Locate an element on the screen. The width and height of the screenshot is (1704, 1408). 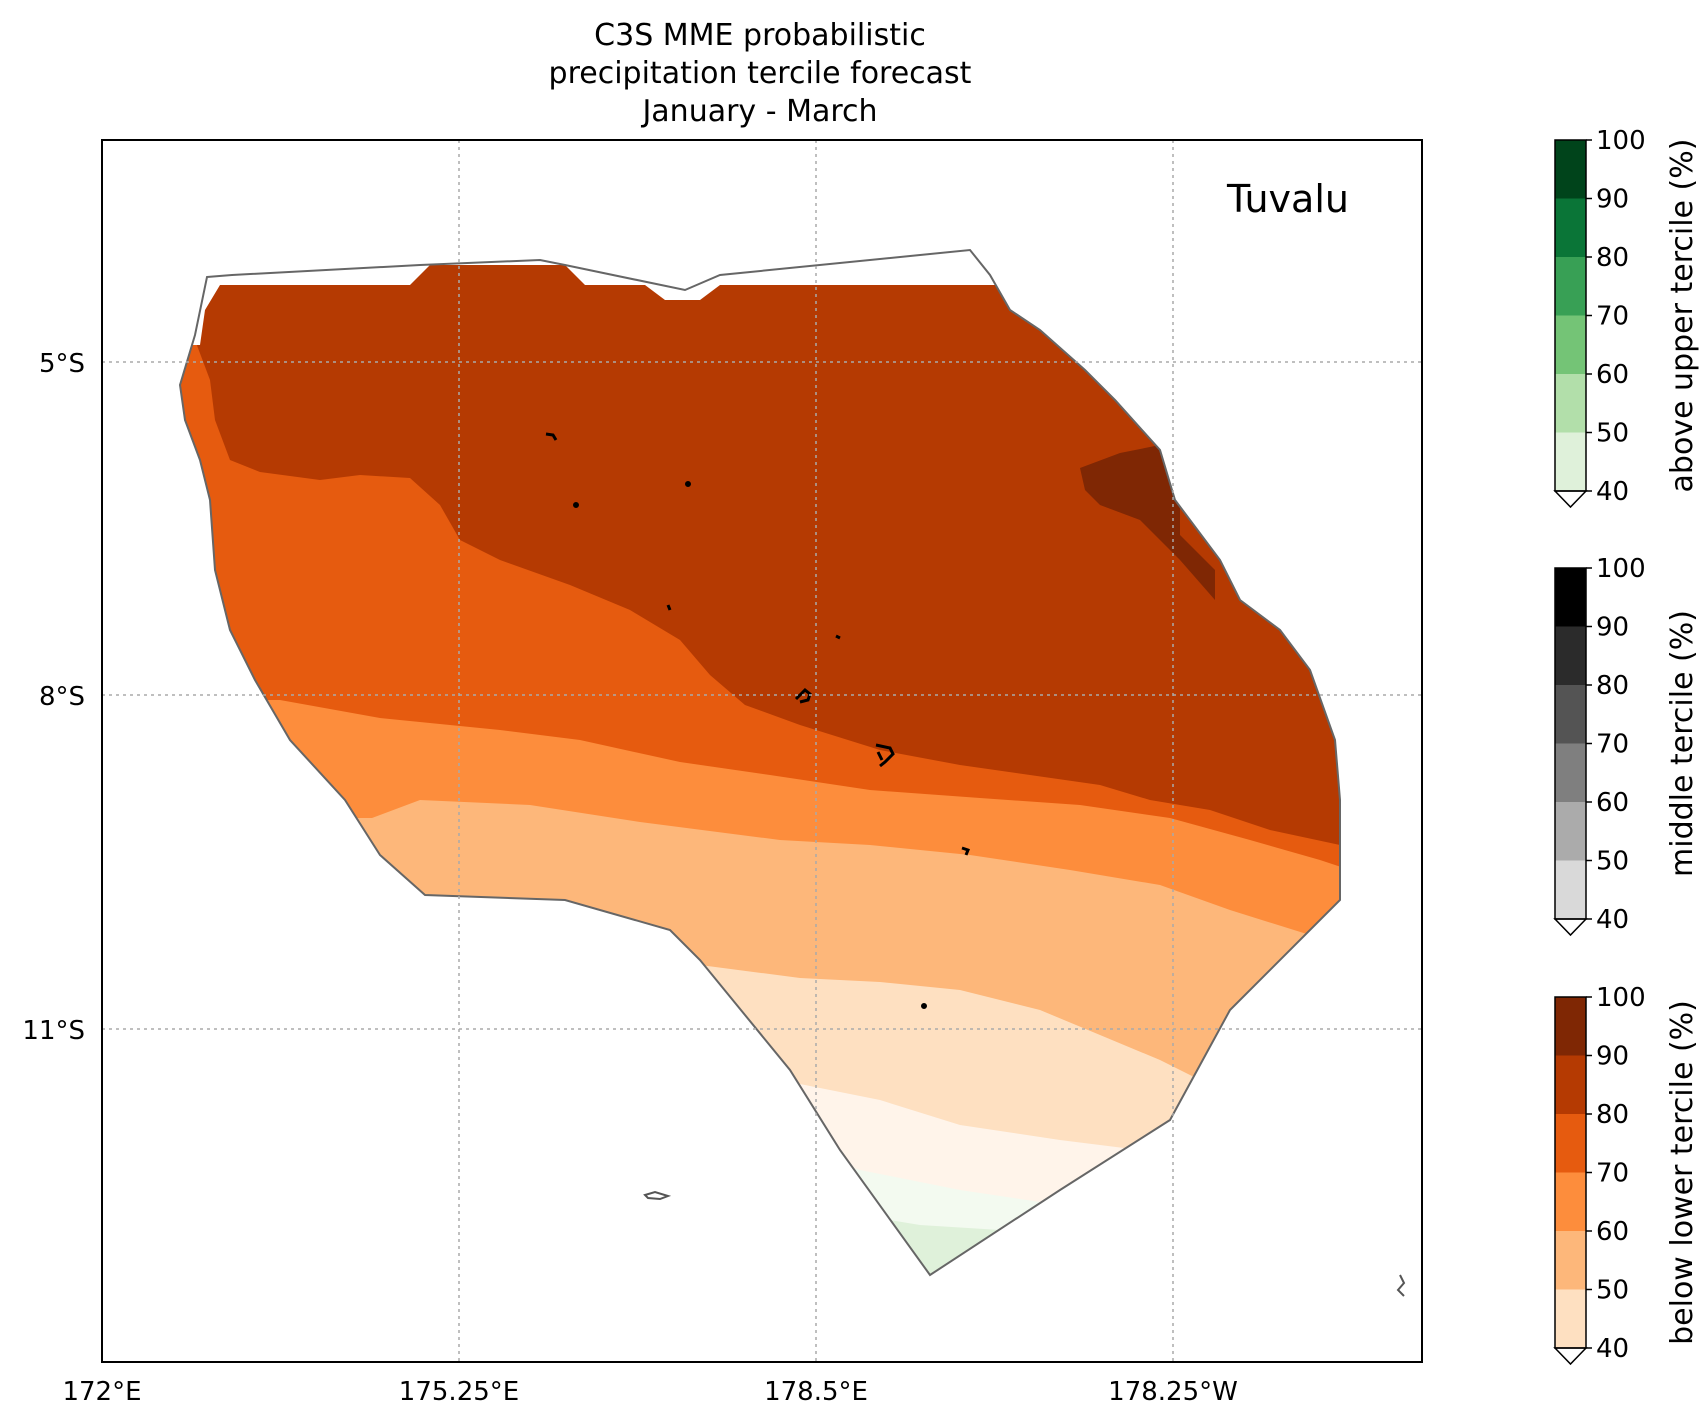
x-tick-label: 175.25°E is located at coordinates (459, 1392).